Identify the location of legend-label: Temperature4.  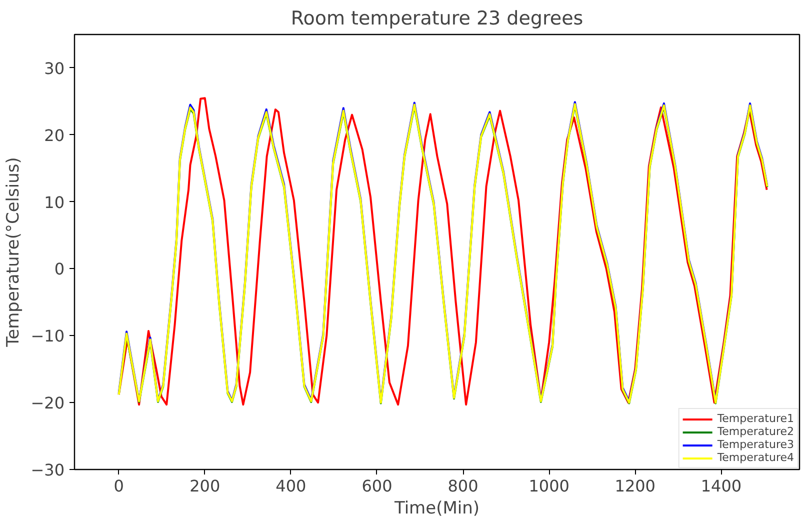
(755, 457).